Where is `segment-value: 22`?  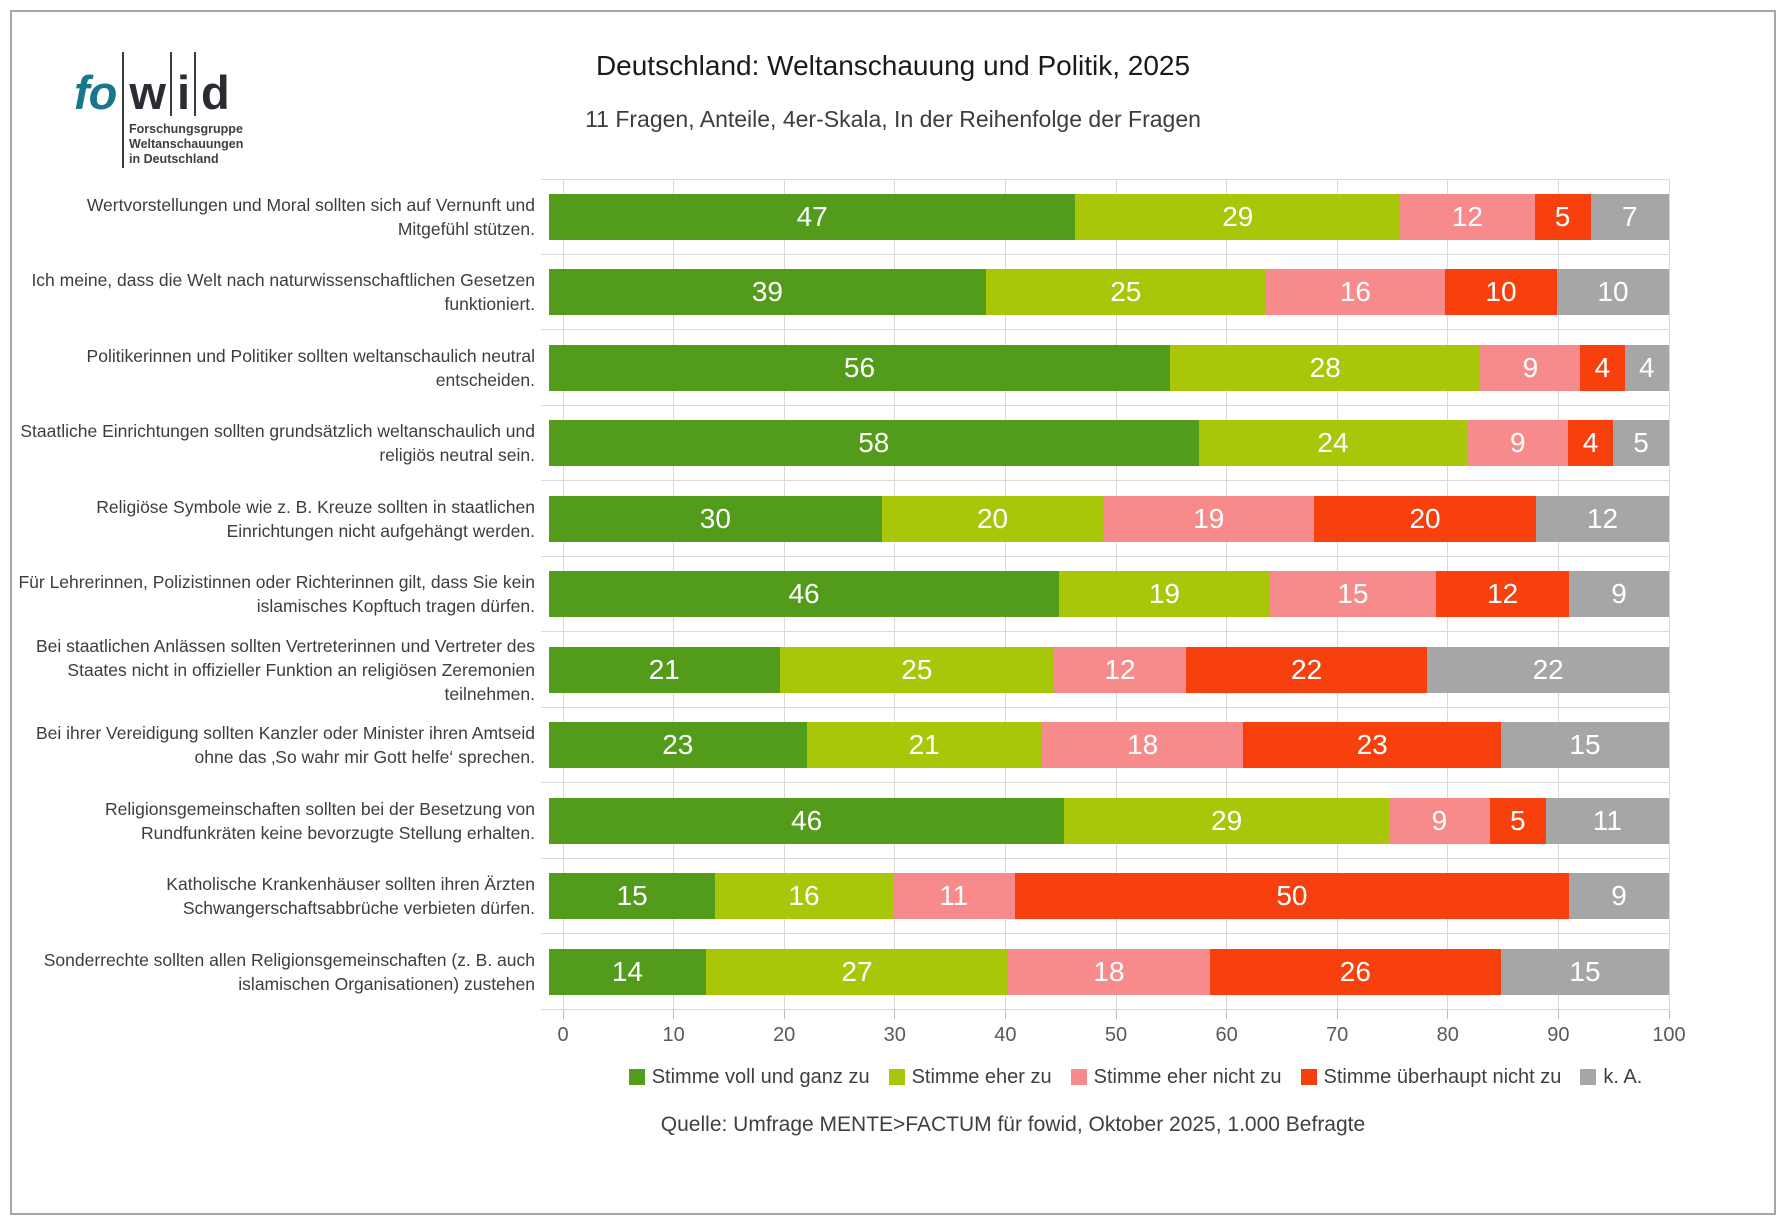 segment-value: 22 is located at coordinates (1307, 669).